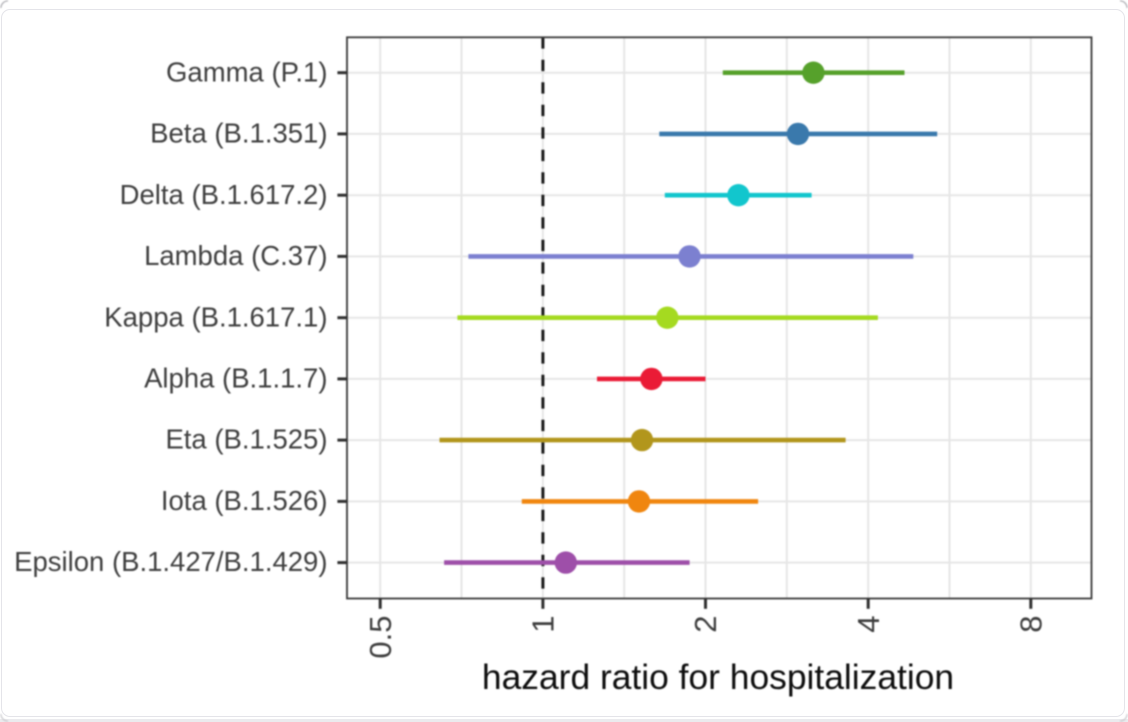  Describe the element at coordinates (246, 439) in the screenshot. I see `svg-text: Eta (B.1.525)` at that location.